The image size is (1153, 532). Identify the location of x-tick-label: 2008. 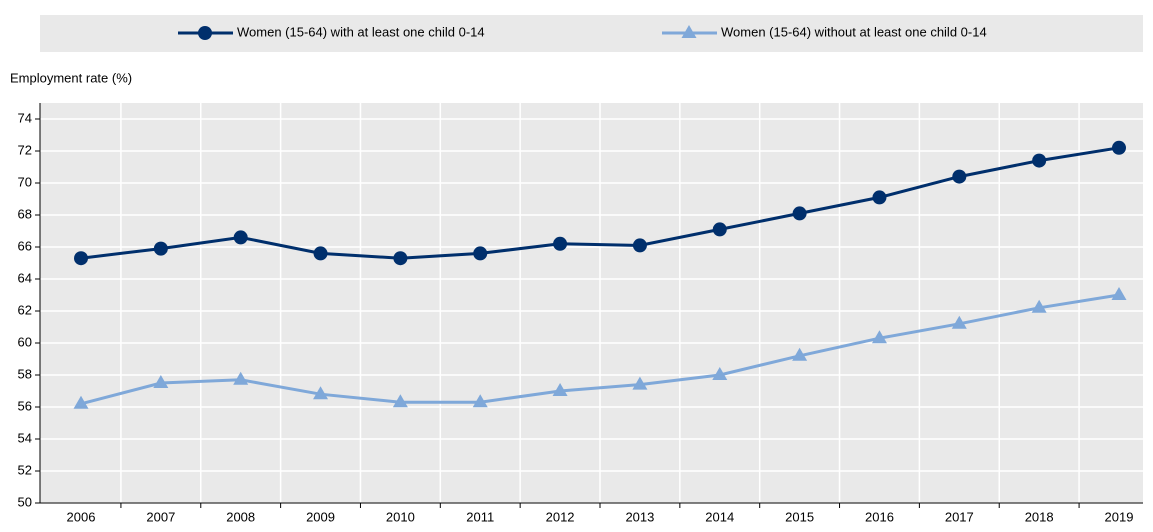
(240, 516).